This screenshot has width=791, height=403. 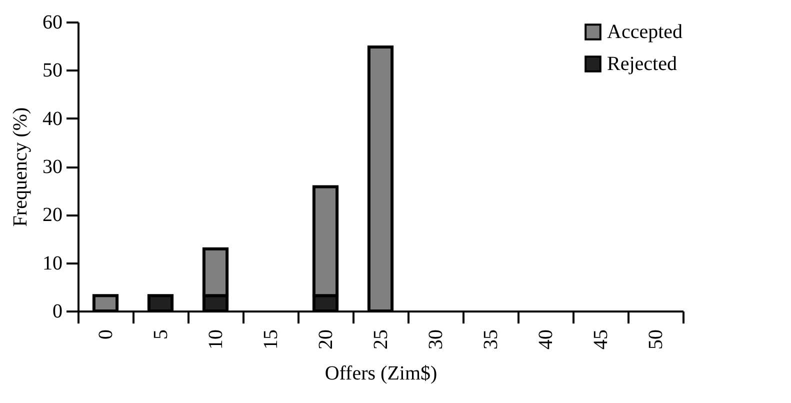 What do you see at coordinates (52, 71) in the screenshot?
I see `y-tick-label: 50` at bounding box center [52, 71].